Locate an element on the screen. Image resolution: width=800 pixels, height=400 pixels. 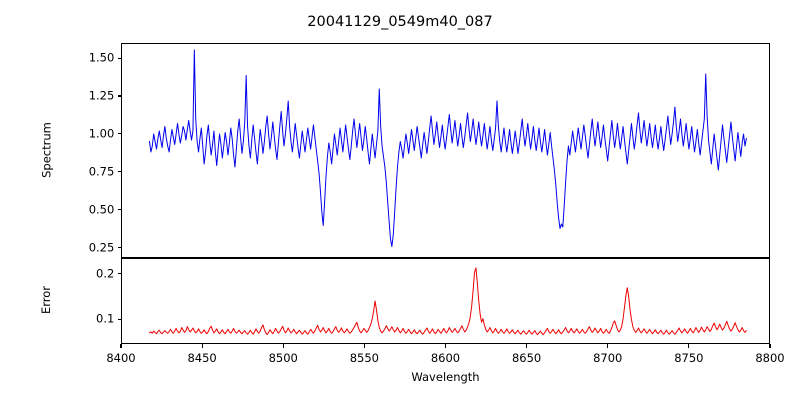
xtick-label: 8500 is located at coordinates (283, 357).